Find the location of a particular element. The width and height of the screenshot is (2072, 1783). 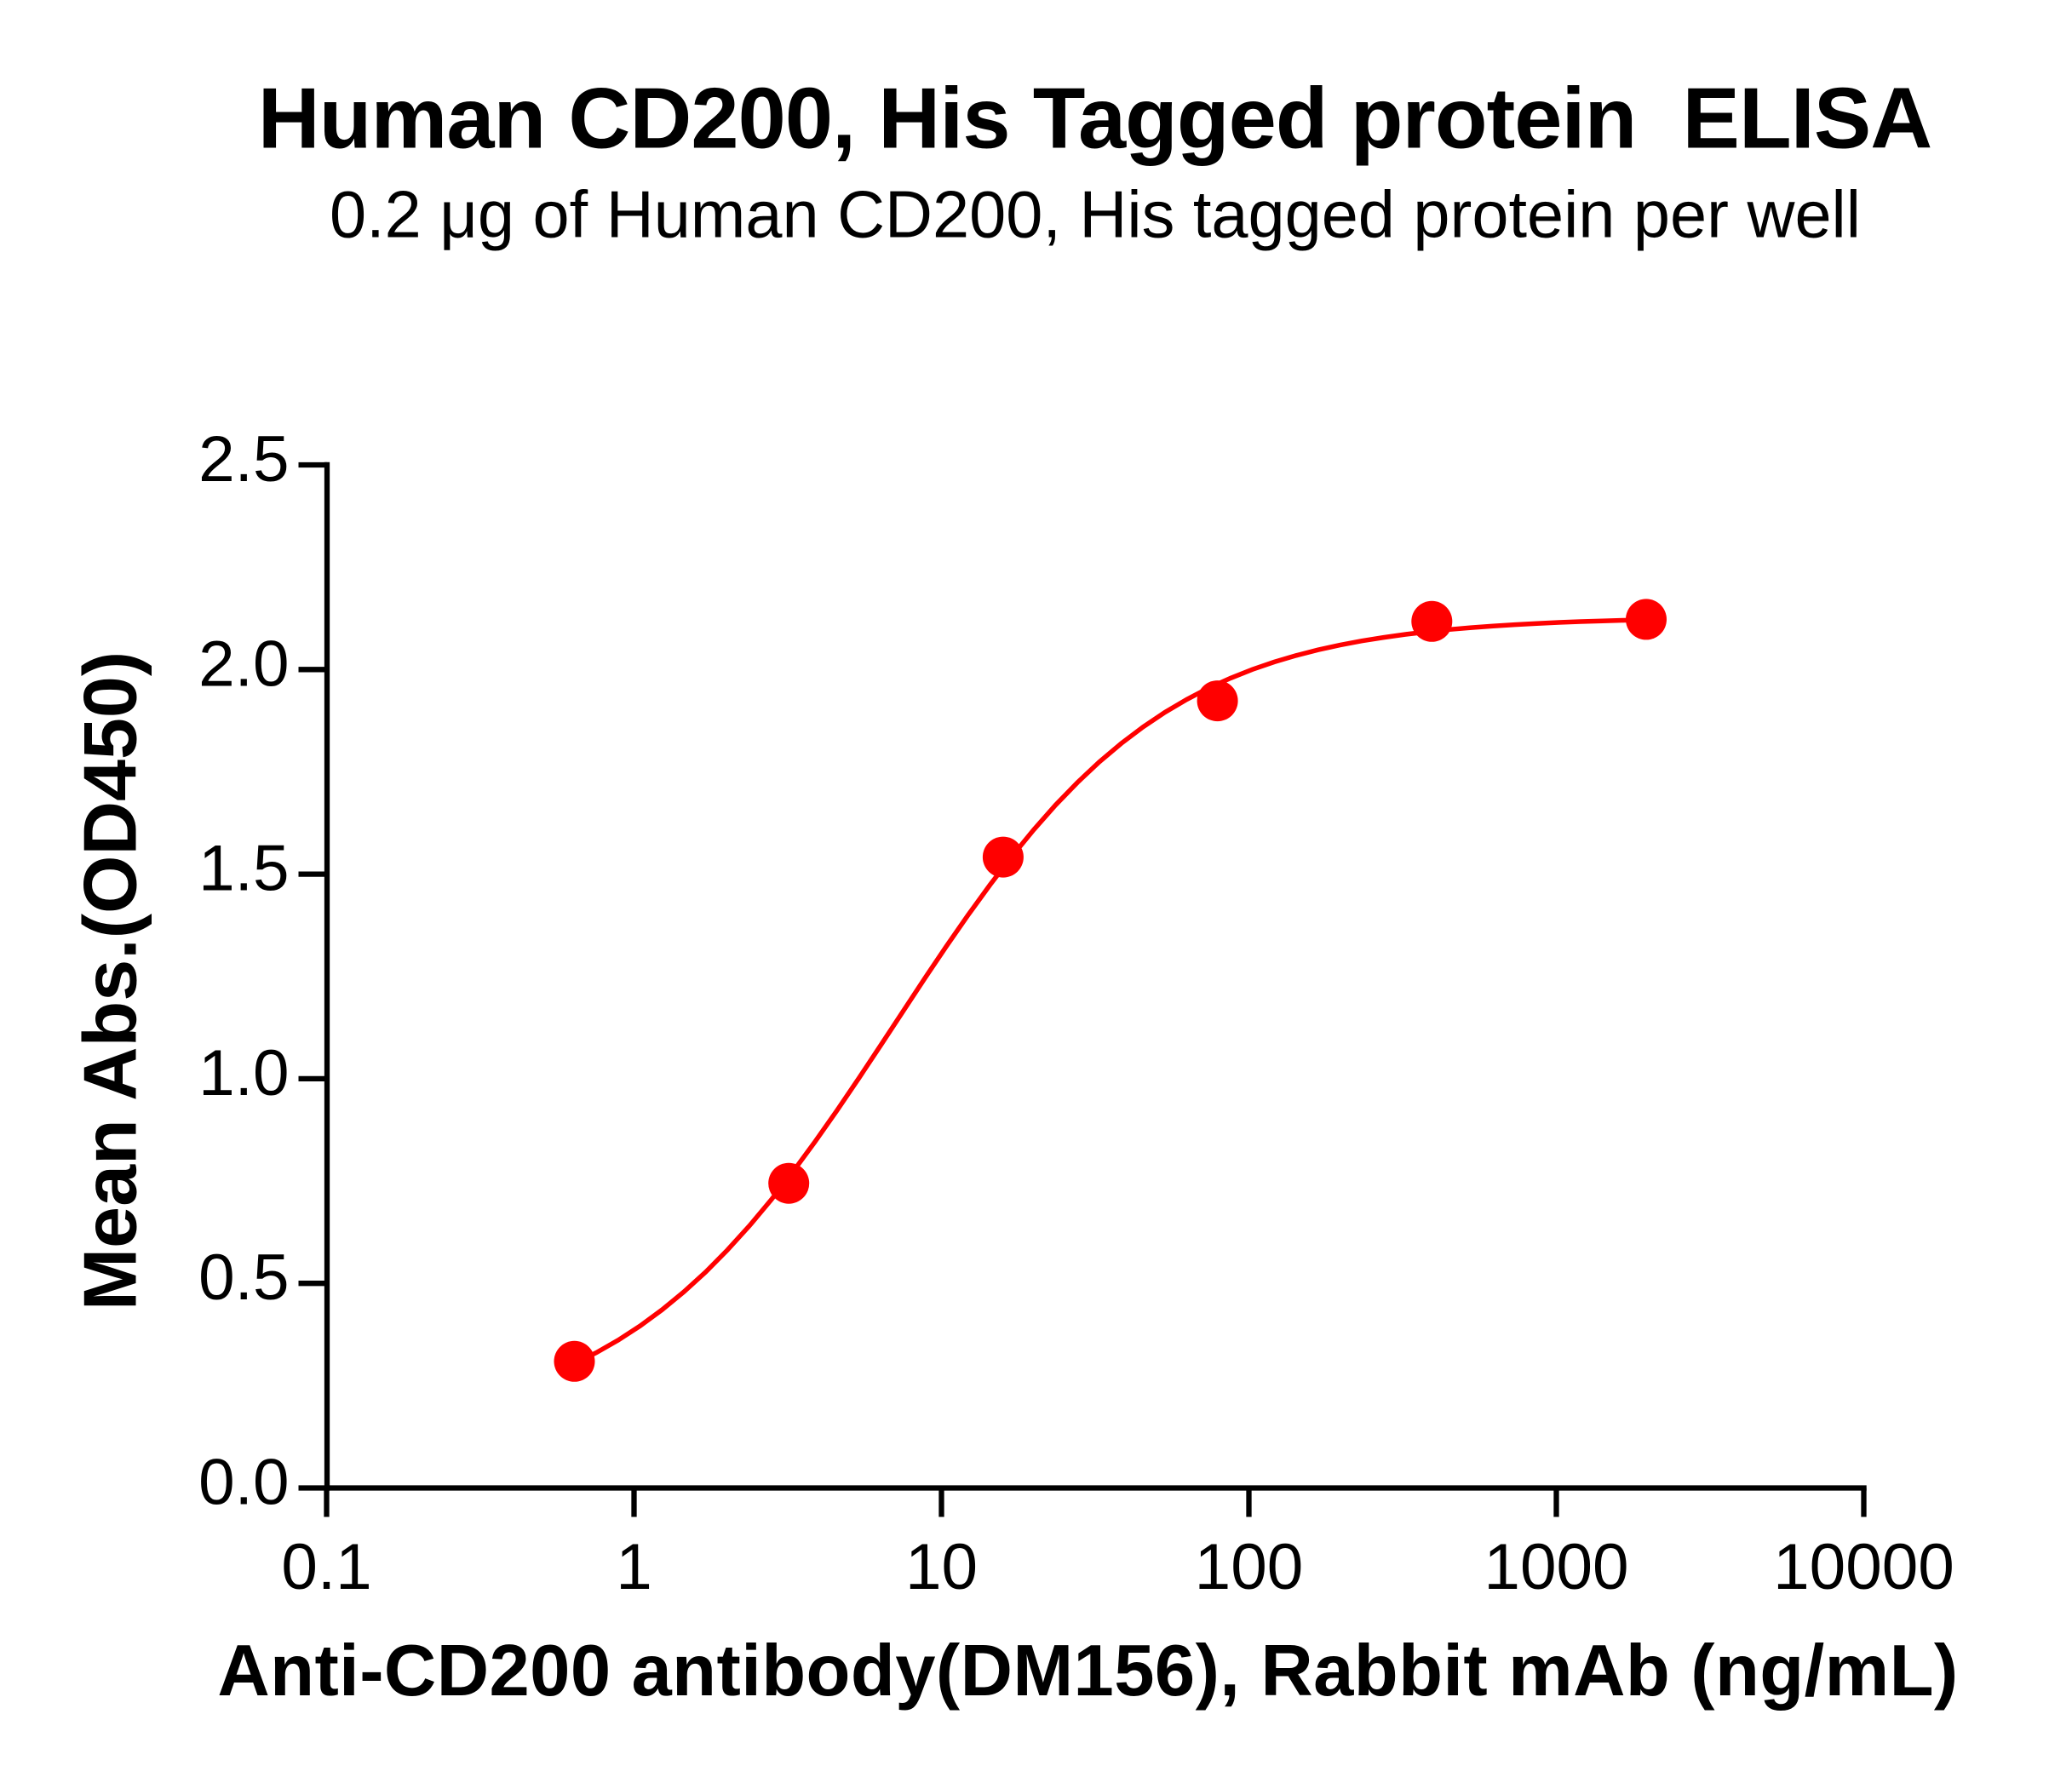

svg-text:Human CD200, His Tagged protei: Human CD200, His Tagged protein ELISA is located at coordinates (1095, 120).